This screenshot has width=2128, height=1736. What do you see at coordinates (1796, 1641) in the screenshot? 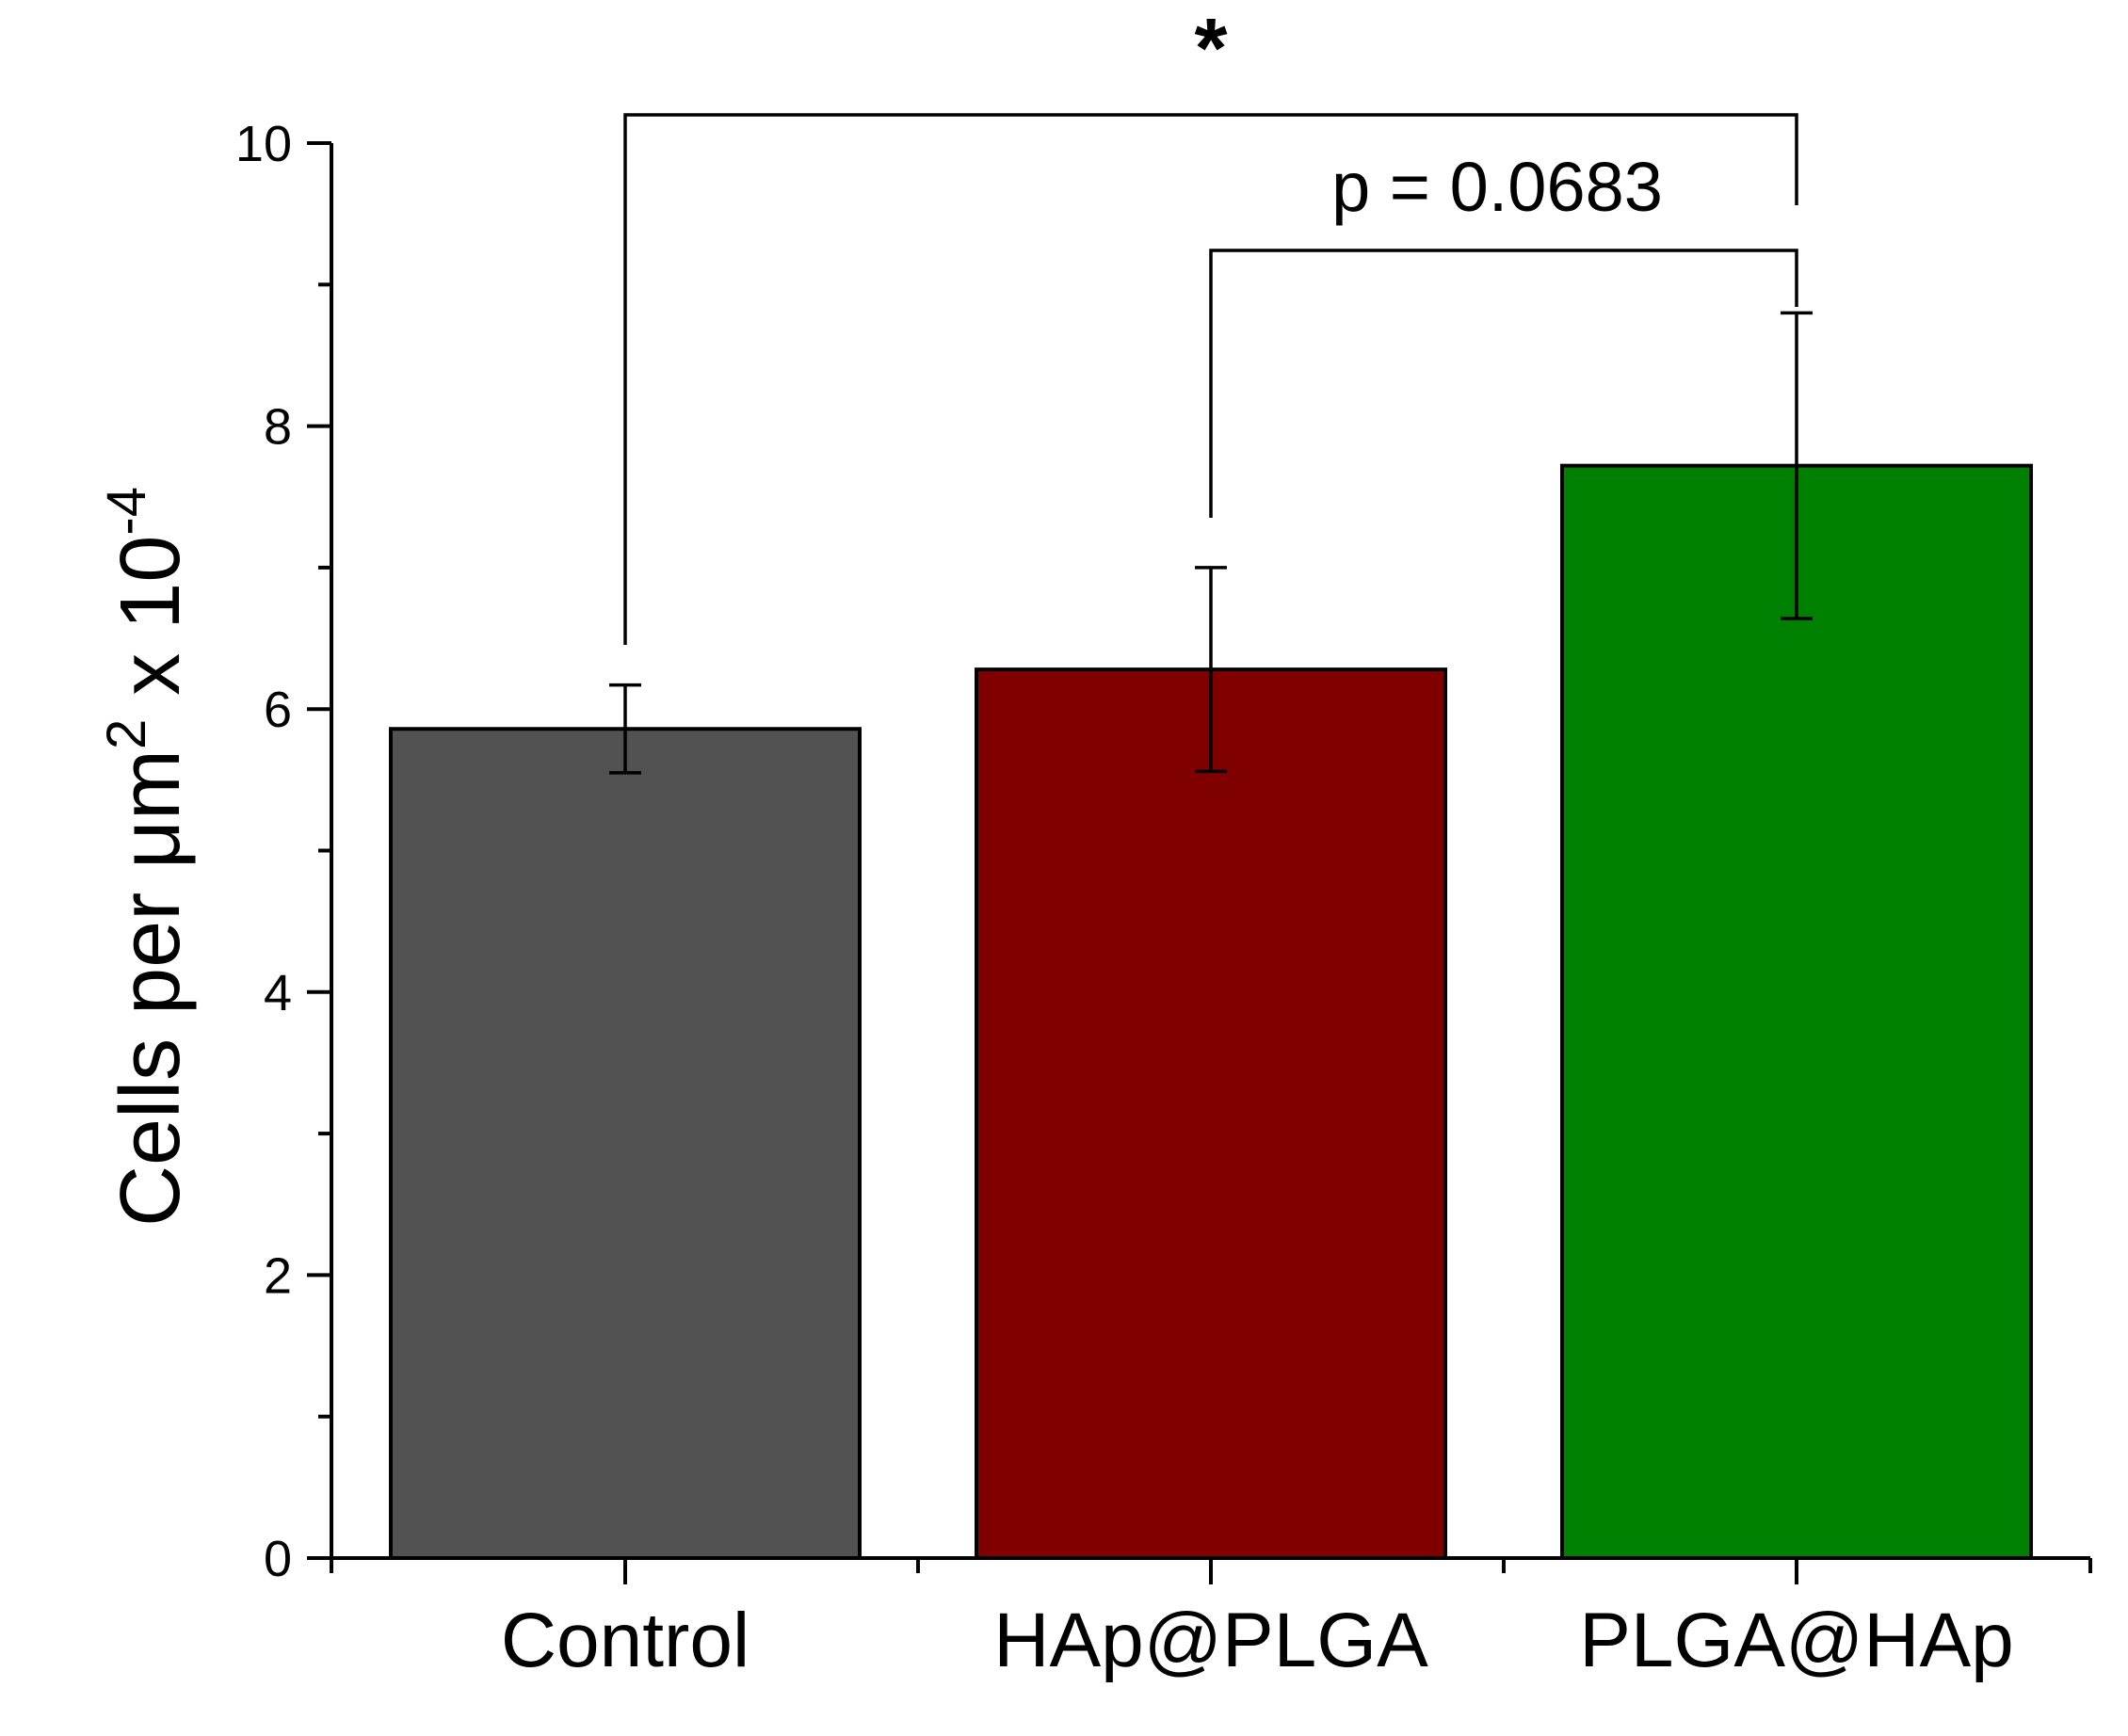
I see `x-tick-label: PLGA@HAp` at bounding box center [1796, 1641].